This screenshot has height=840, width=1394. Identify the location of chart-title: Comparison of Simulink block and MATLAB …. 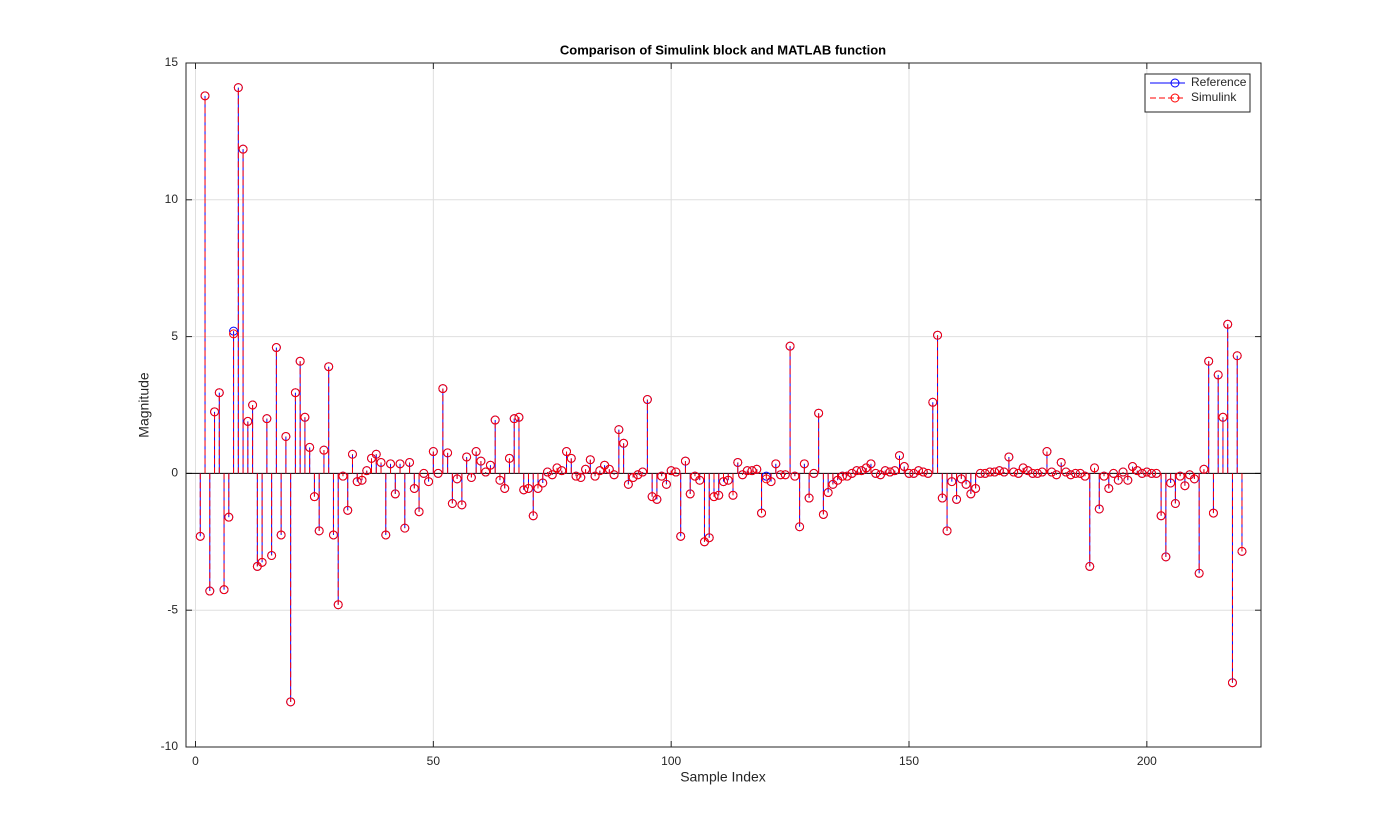
(723, 49).